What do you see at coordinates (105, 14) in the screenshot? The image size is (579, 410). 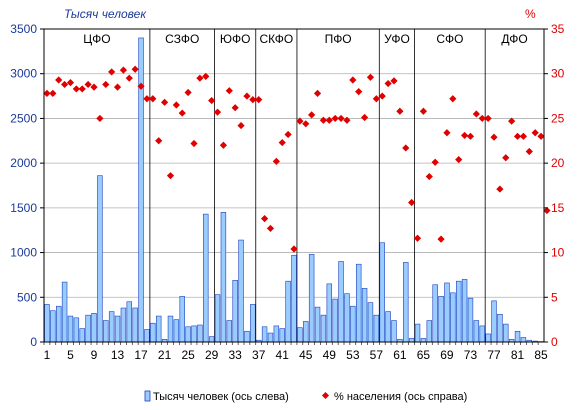 I see `left-axis-title: Тысяч человек` at bounding box center [105, 14].